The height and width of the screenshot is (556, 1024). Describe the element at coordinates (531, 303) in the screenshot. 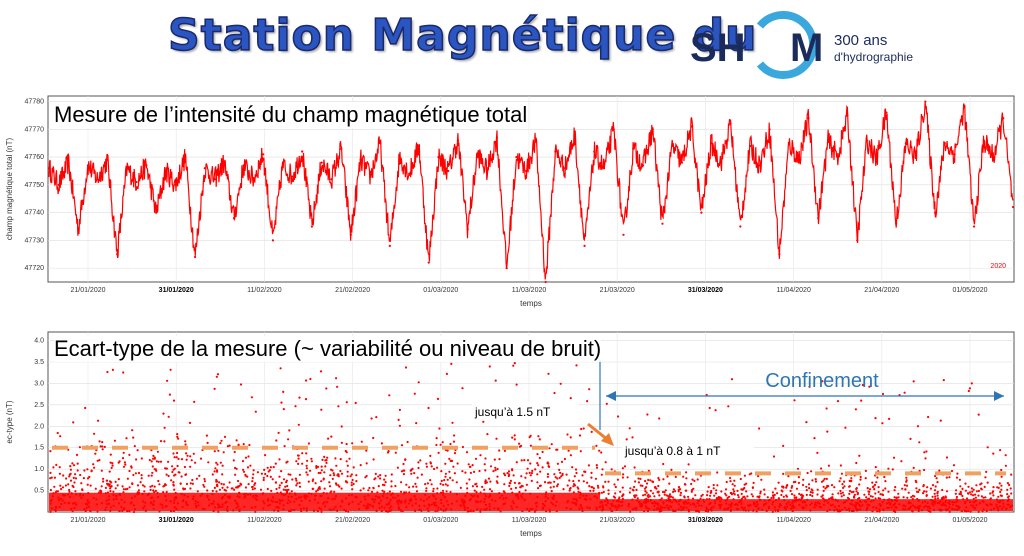

I see `chart1-xlabel: temps` at that location.